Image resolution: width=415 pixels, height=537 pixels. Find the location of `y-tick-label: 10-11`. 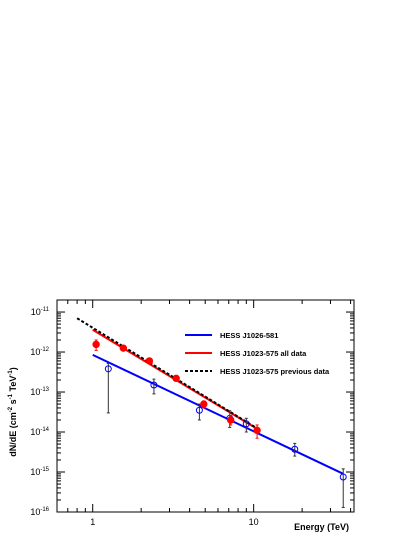

y-tick-label: 10-11 is located at coordinates (40, 312).